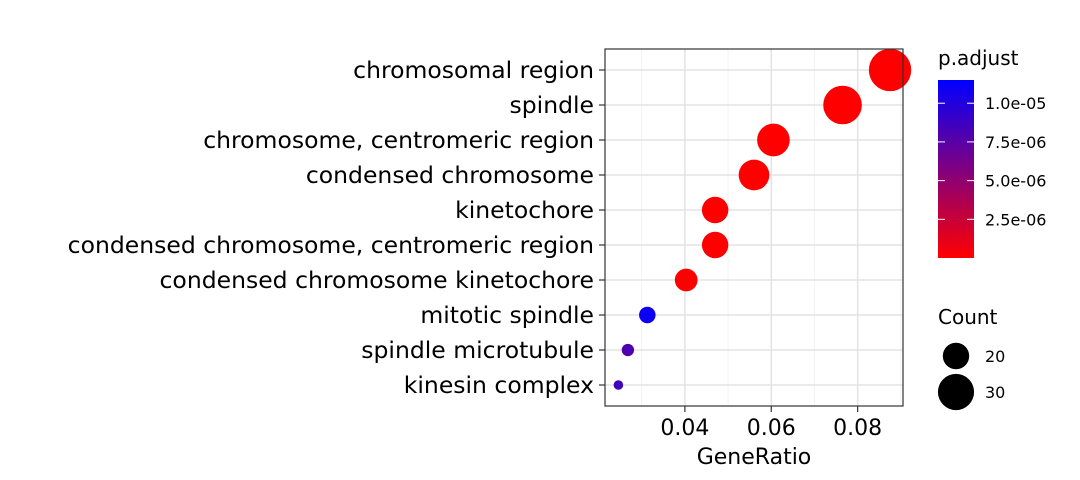 This screenshot has width=1080, height=480. Describe the element at coordinates (684, 428) in the screenshot. I see `x-tick-label: 0.04` at that location.